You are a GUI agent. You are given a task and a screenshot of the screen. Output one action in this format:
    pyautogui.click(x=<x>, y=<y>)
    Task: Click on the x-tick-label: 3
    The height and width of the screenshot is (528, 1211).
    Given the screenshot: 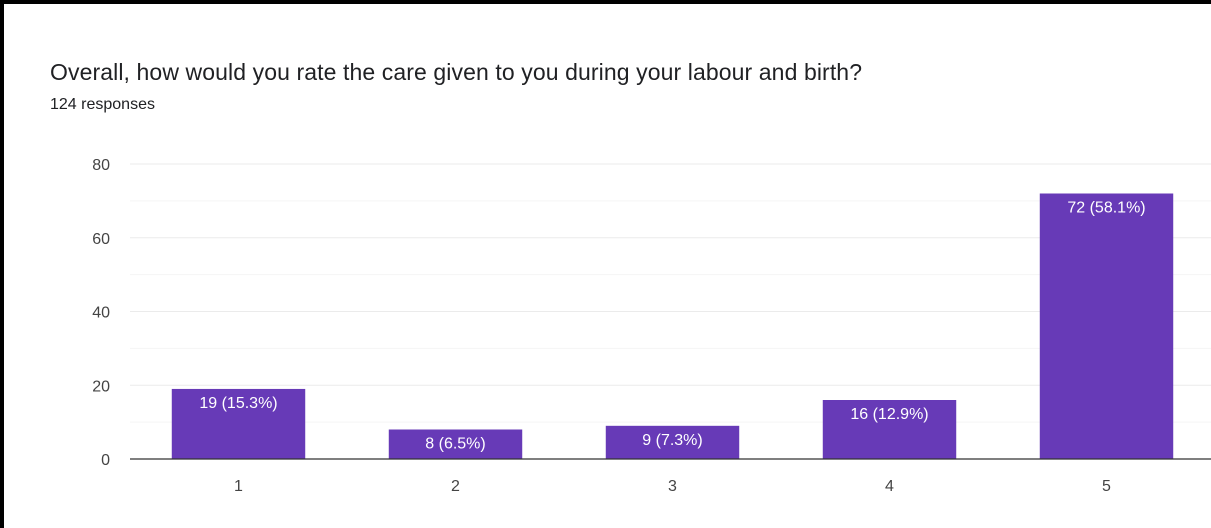 What is the action you would take?
    pyautogui.click(x=672, y=486)
    